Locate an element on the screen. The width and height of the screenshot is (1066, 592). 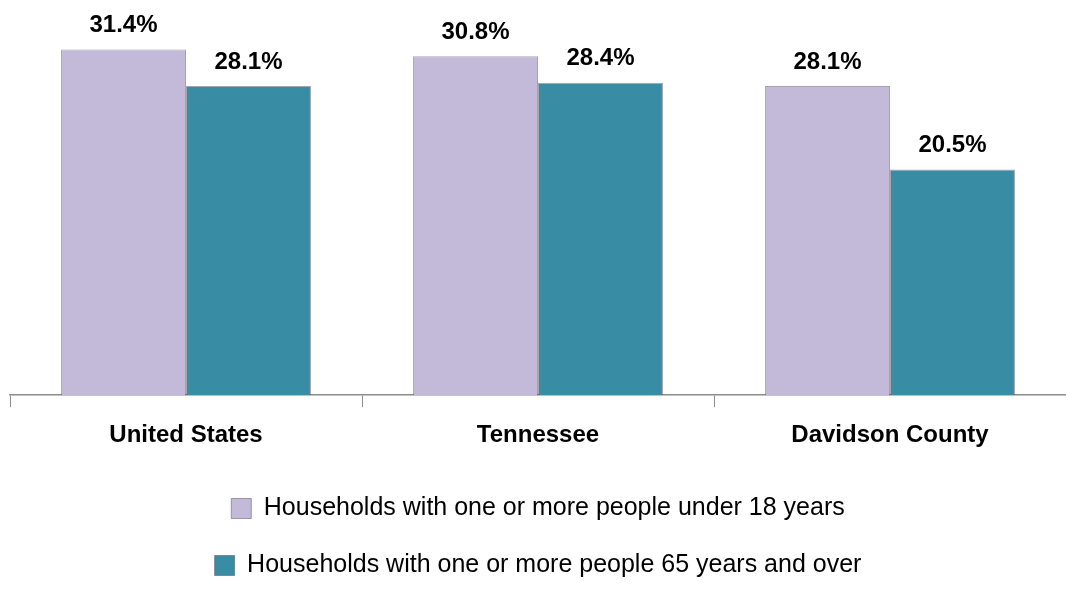
data-label: 31.4% is located at coordinates (123, 24).